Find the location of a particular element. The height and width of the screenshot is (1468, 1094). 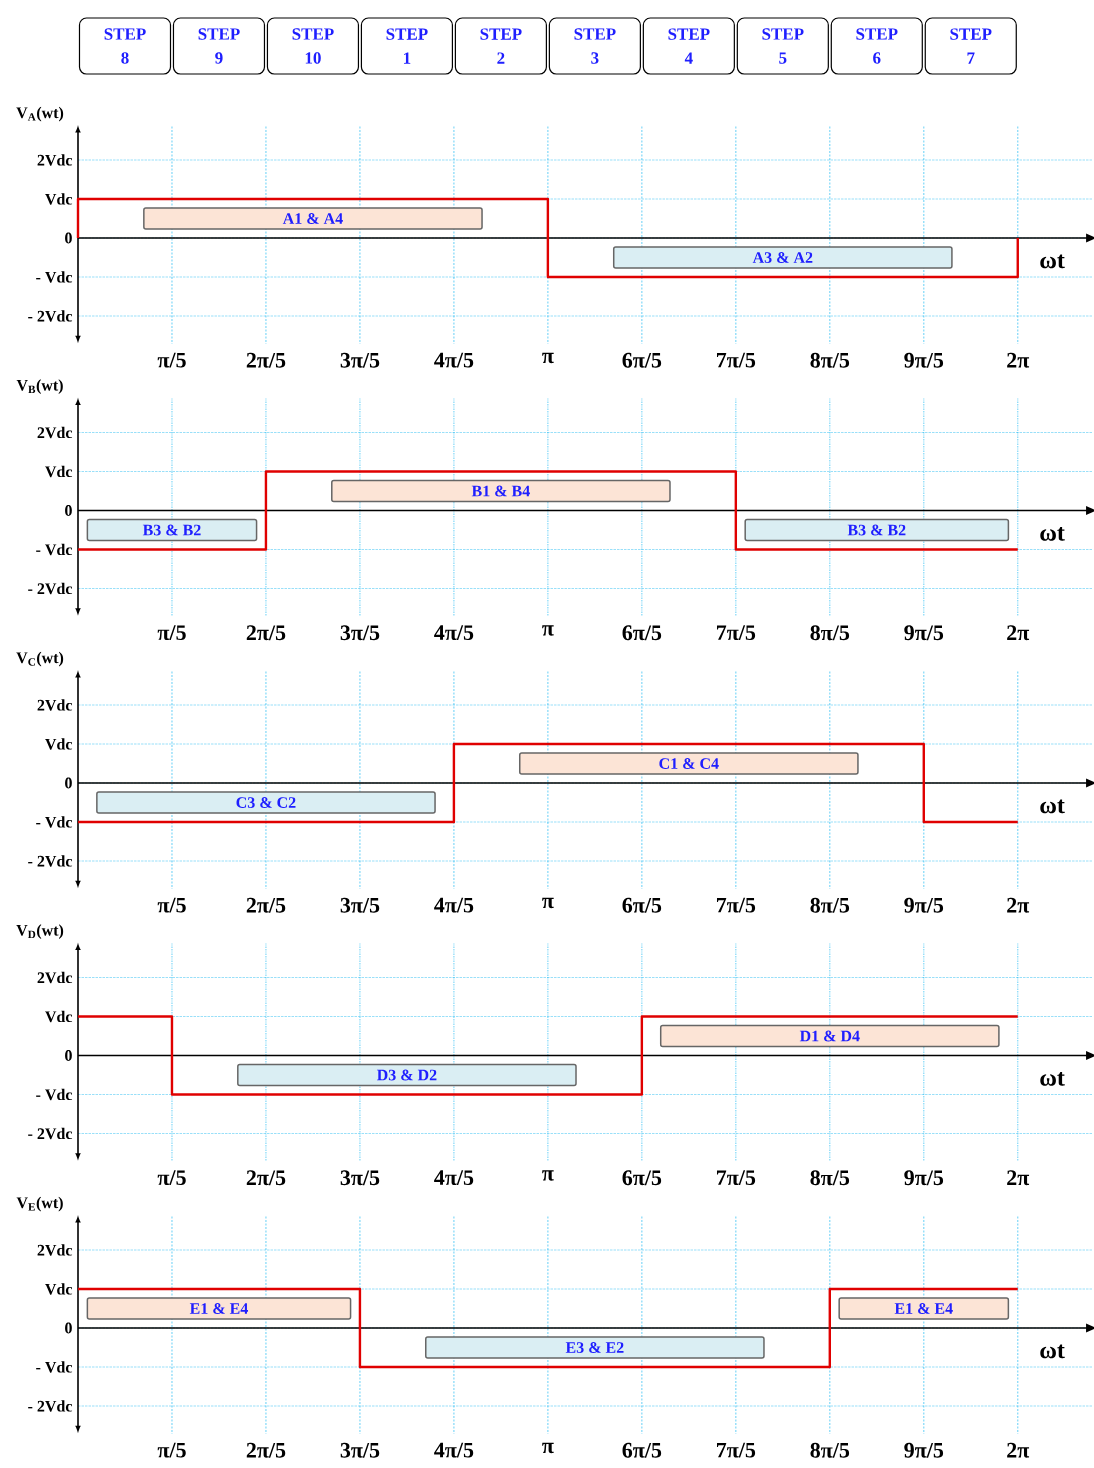

y-axis-title: V$_{D}$(wt) is located at coordinates (40, 931).